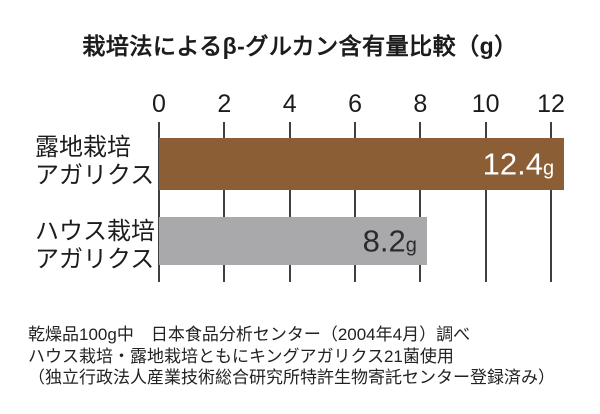  I want to click on x-tick-label-4: 4, so click(289, 104).